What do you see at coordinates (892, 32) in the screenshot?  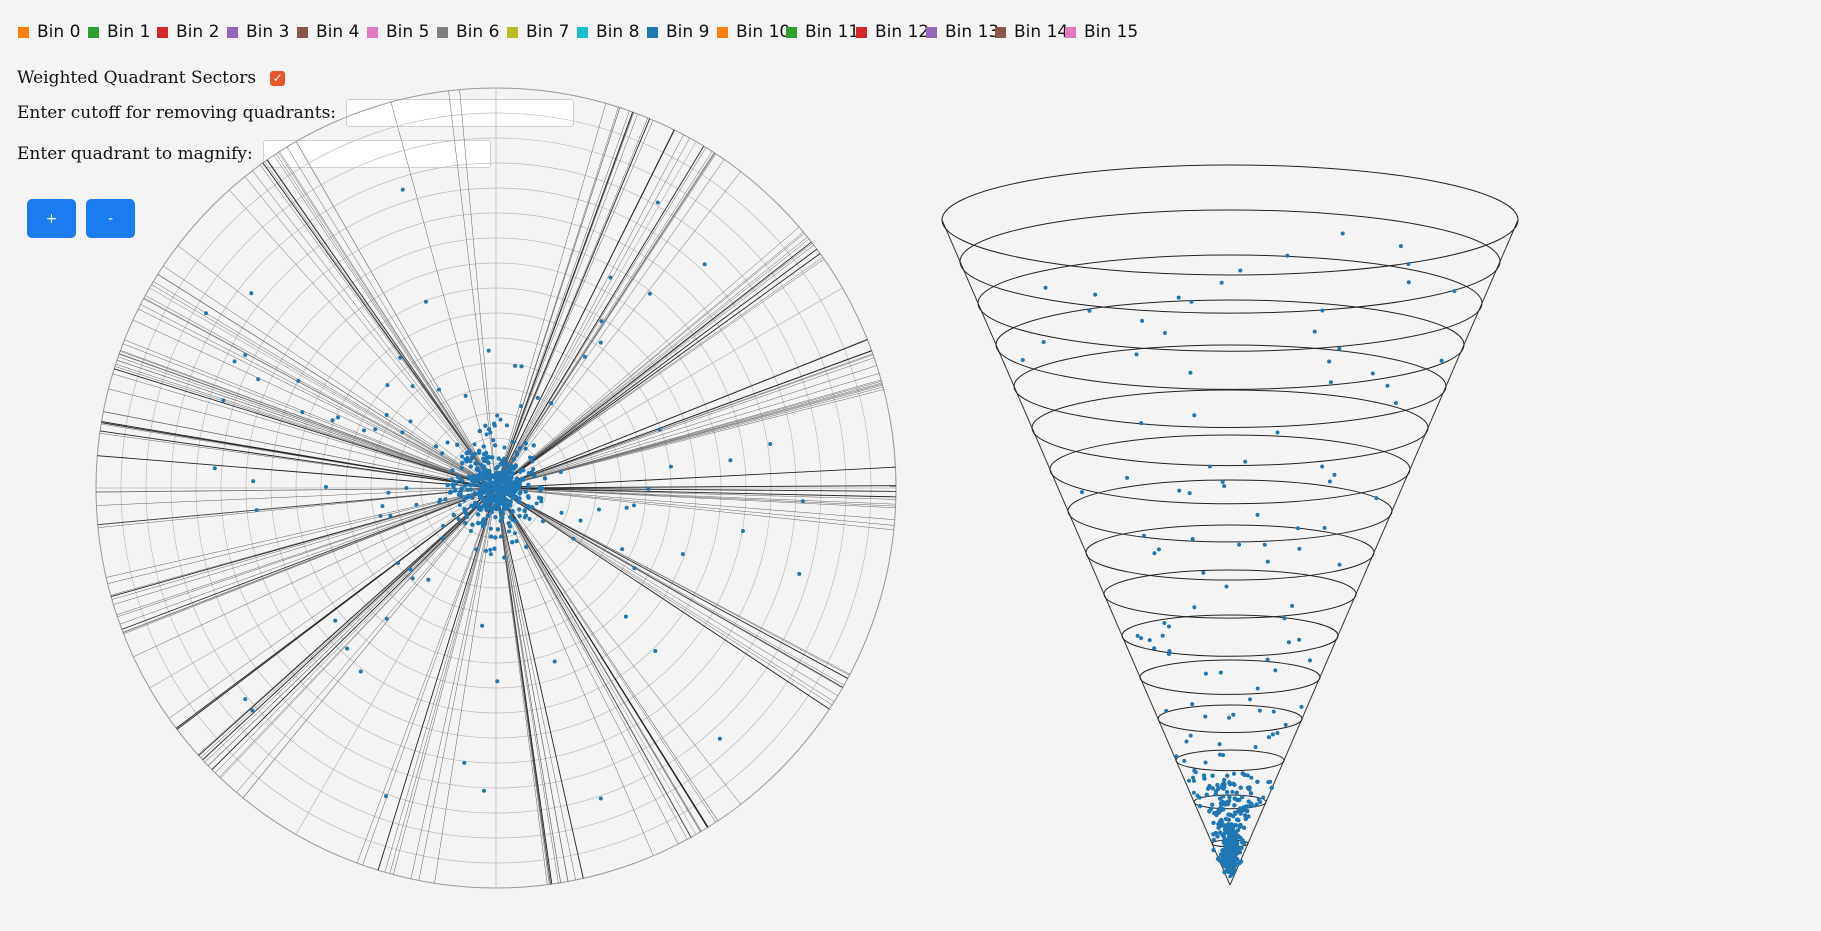 I see `legend-item-bin-12: Bin 12` at bounding box center [892, 32].